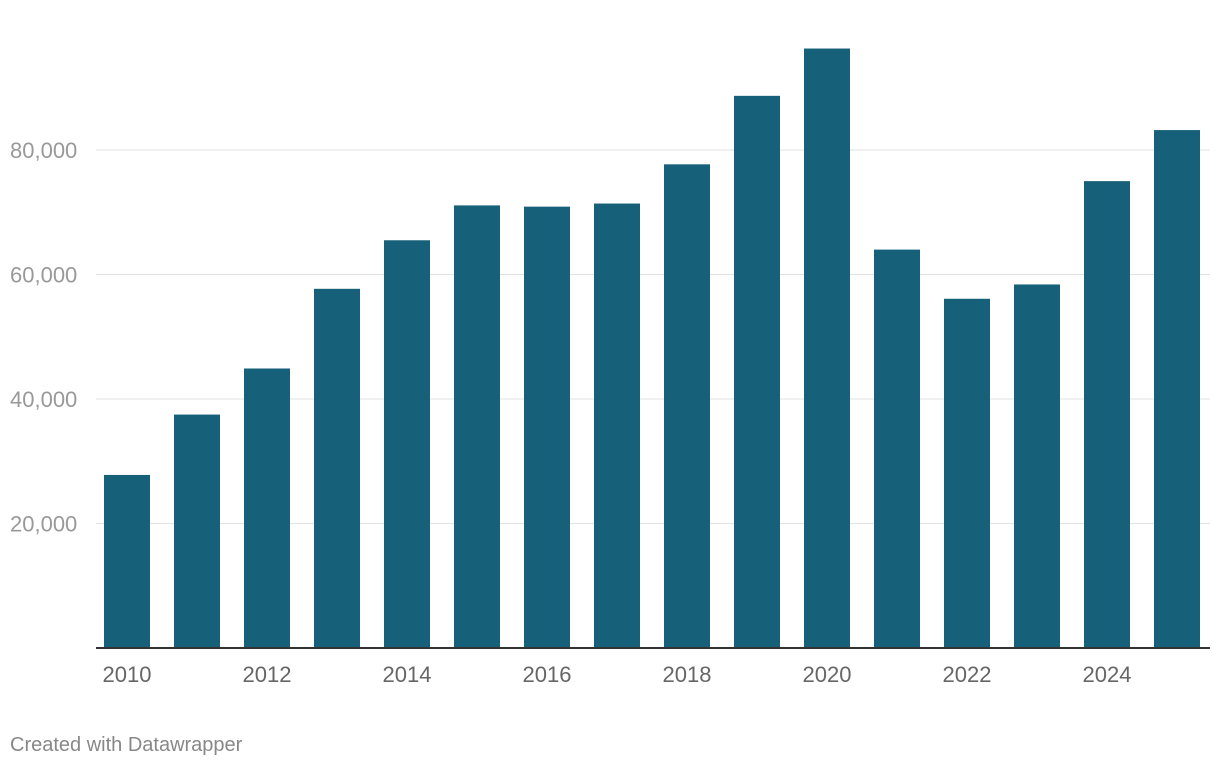  I want to click on x-tick-label: 2020, so click(827, 674).